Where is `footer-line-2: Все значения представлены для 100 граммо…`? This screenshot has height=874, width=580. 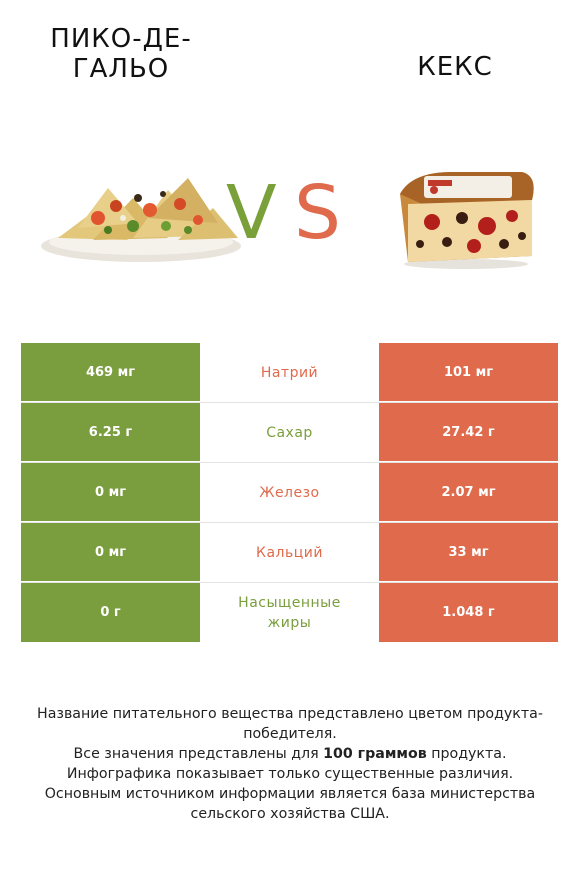 footer-line-2: Все значения представлены для 100 граммо… is located at coordinates (290, 754).